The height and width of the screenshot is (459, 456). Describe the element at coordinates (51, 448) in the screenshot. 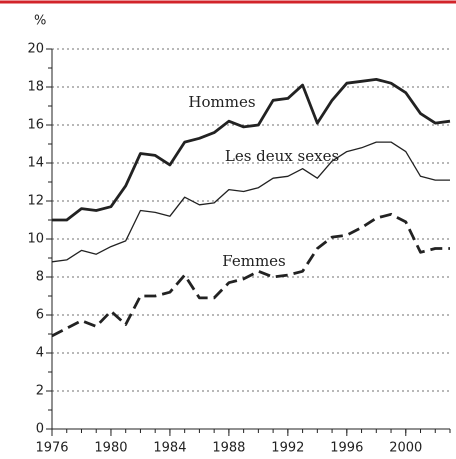

I see `x-tick-label: 1976` at that location.